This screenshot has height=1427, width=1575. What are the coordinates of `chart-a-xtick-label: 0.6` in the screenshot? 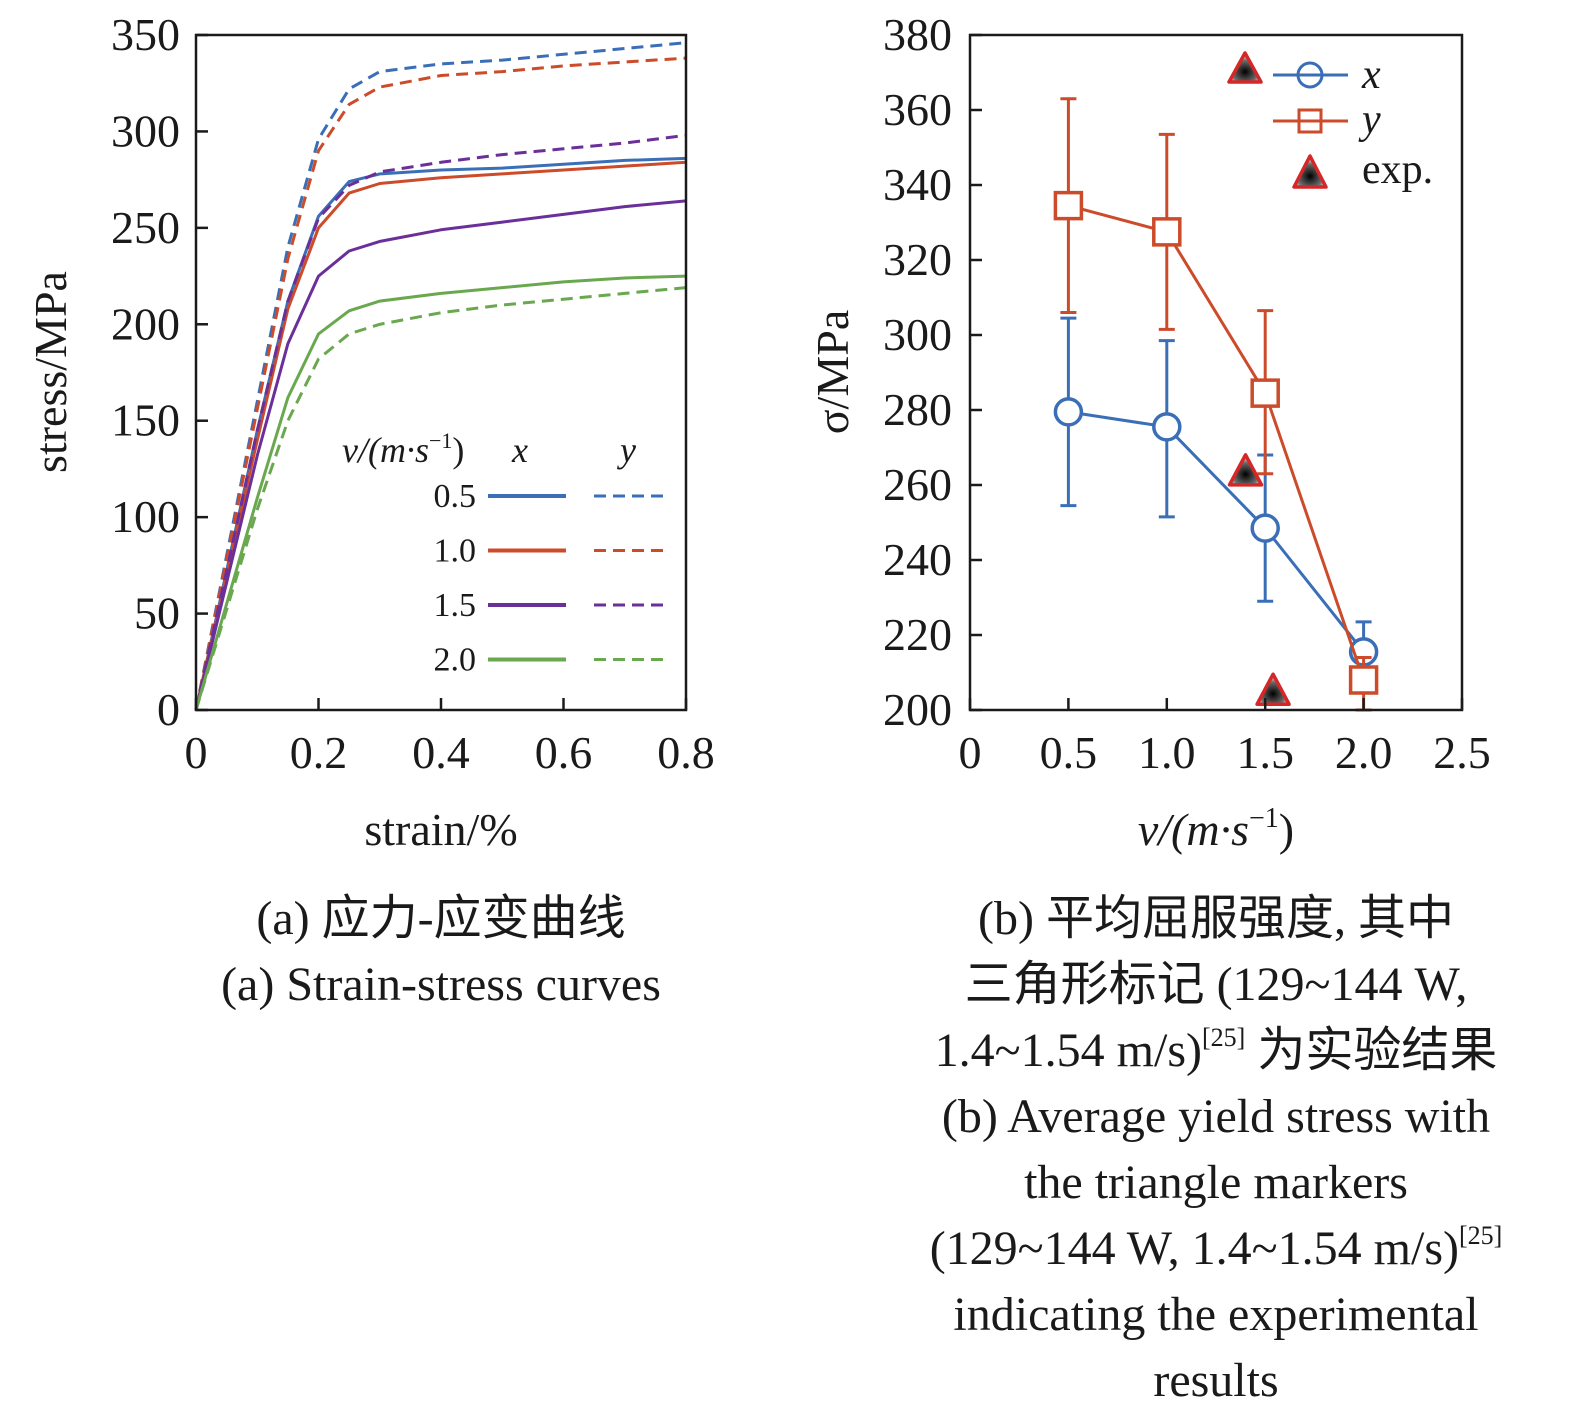 It's located at (564, 752).